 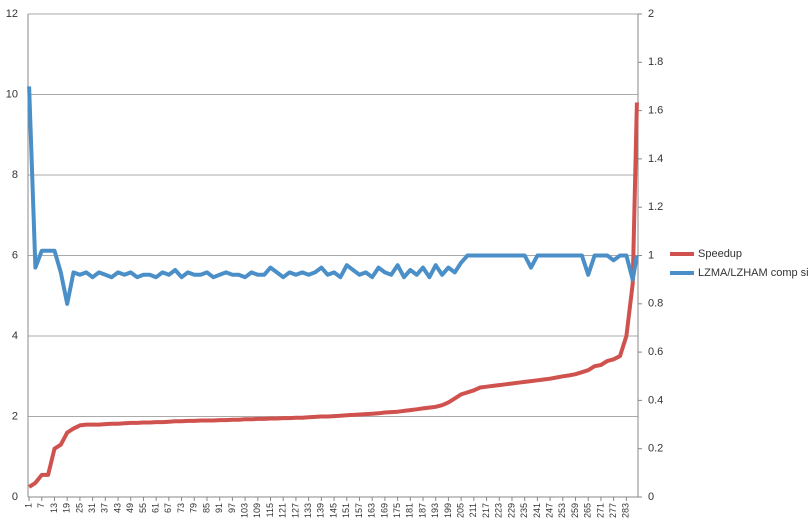 I want to click on x-tick-label: 1, so click(x=28, y=505).